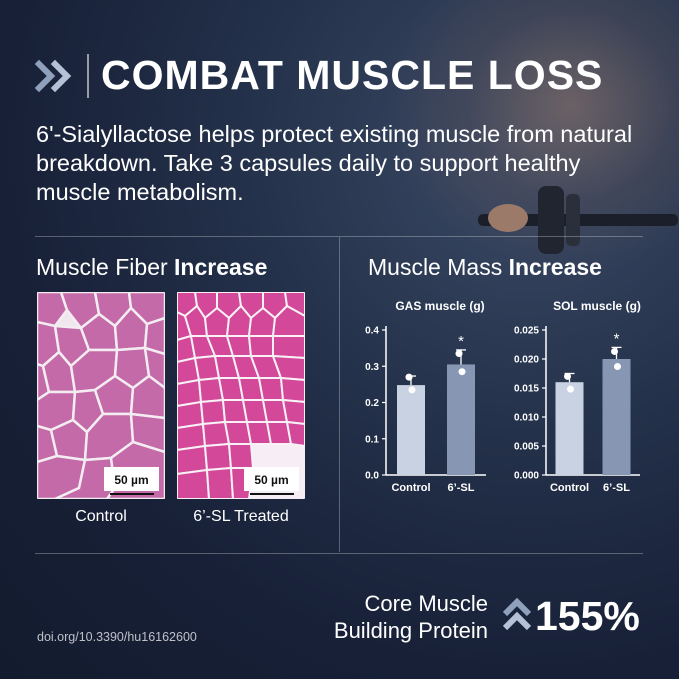 Image resolution: width=679 pixels, height=679 pixels. I want to click on y-tick-label: 0.4, so click(372, 331).